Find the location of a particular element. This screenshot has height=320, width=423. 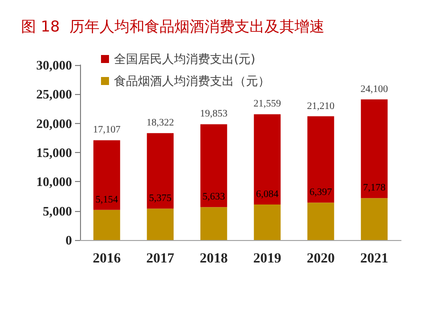

data-label: 5,375 is located at coordinates (160, 198).